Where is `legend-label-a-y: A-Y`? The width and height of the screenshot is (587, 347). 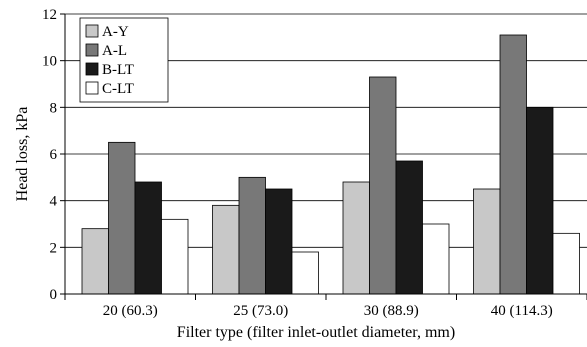 legend-label-a-y: A-Y is located at coordinates (115, 32).